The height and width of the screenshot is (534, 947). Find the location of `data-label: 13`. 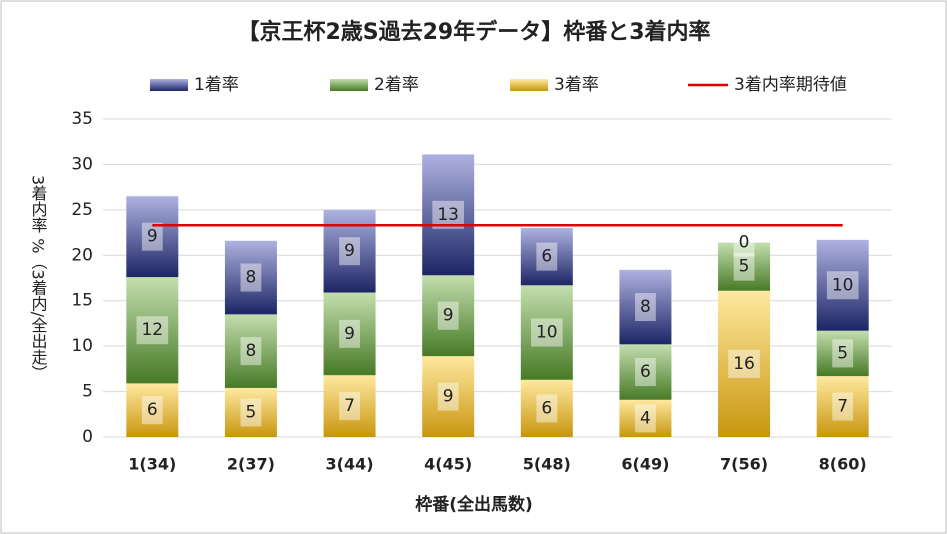

data-label: 13 is located at coordinates (448, 215).